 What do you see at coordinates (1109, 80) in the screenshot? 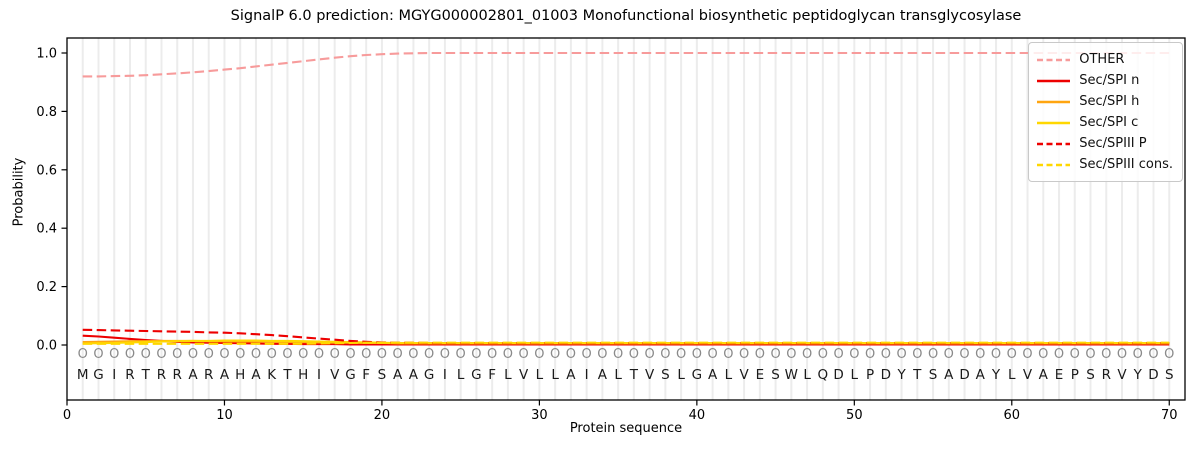
I see `legend-label: Sec/SPI n` at bounding box center [1109, 80].